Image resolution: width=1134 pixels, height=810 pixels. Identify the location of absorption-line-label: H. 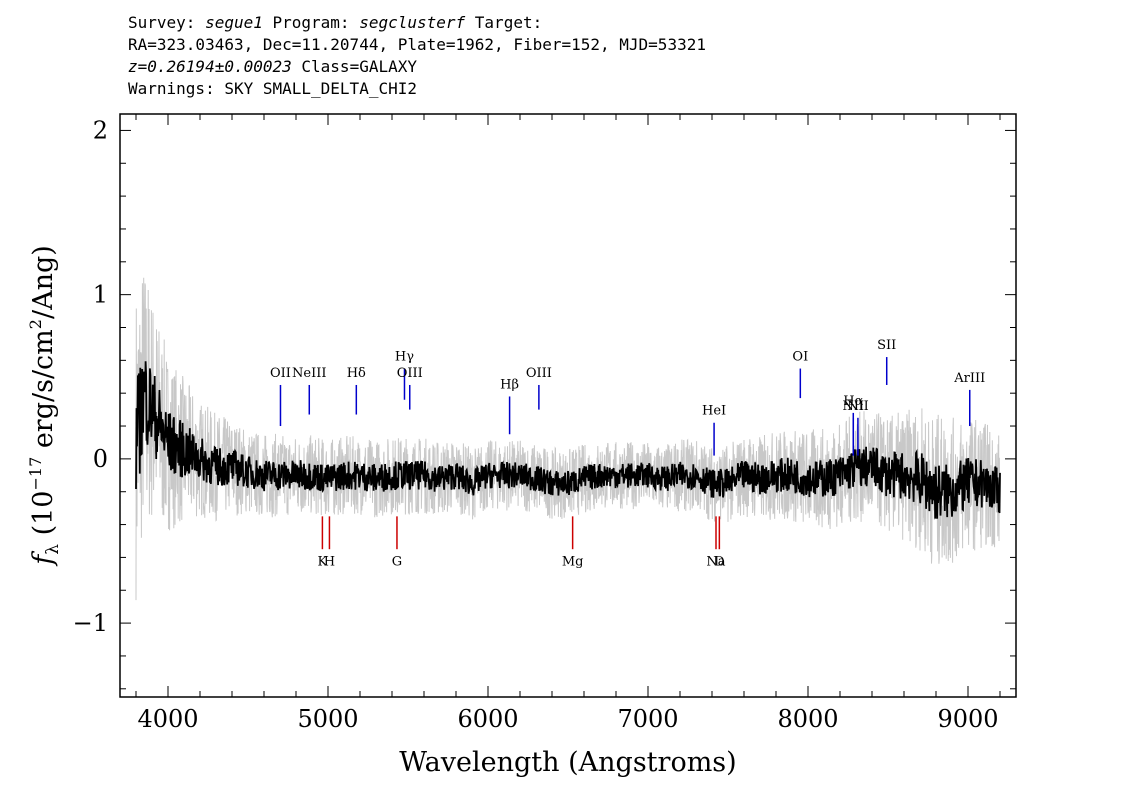
(329, 562).